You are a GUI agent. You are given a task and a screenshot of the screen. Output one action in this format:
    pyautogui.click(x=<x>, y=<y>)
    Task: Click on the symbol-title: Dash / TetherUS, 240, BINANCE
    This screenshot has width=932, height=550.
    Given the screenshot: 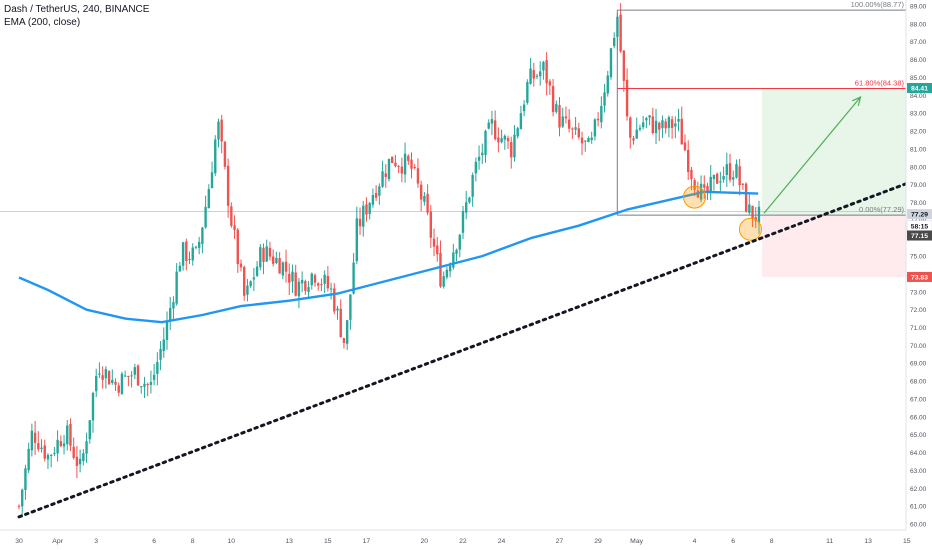 What is the action you would take?
    pyautogui.click(x=77, y=9)
    